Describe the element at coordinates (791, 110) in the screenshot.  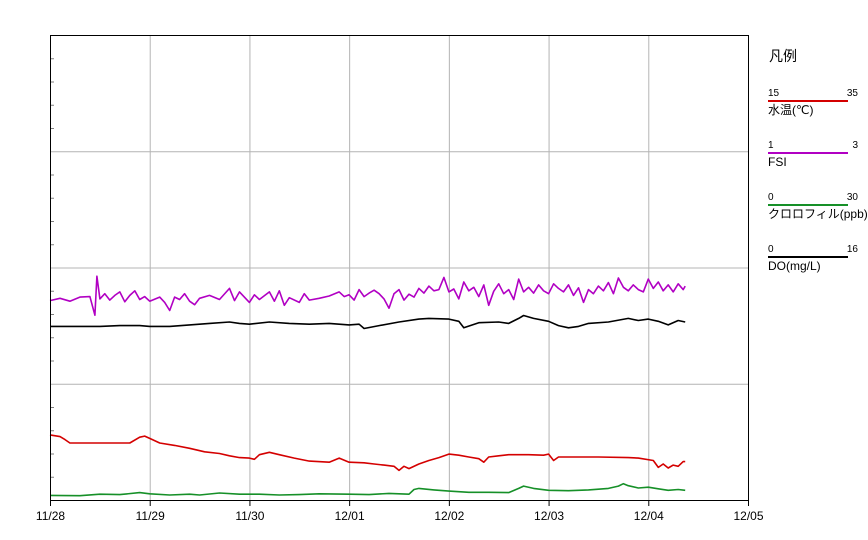
I see `legend-label: 水温(℃)` at that location.